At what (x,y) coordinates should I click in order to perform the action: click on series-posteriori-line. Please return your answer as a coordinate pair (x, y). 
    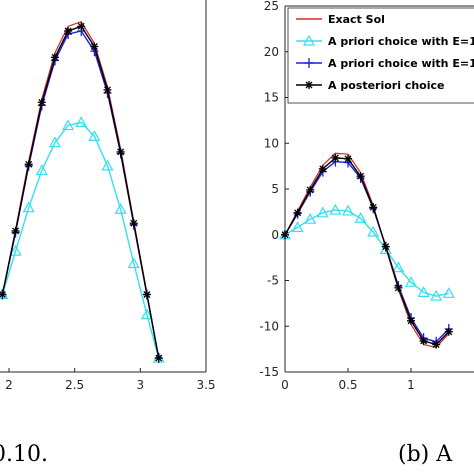
    Looking at the image, I should click on (367, 251).